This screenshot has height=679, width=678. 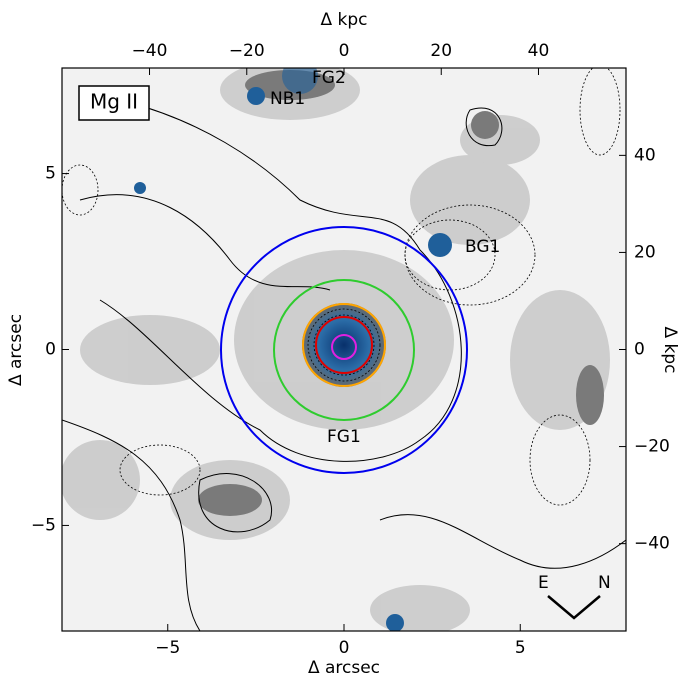 I want to click on annotation: BG1, so click(x=482, y=247).